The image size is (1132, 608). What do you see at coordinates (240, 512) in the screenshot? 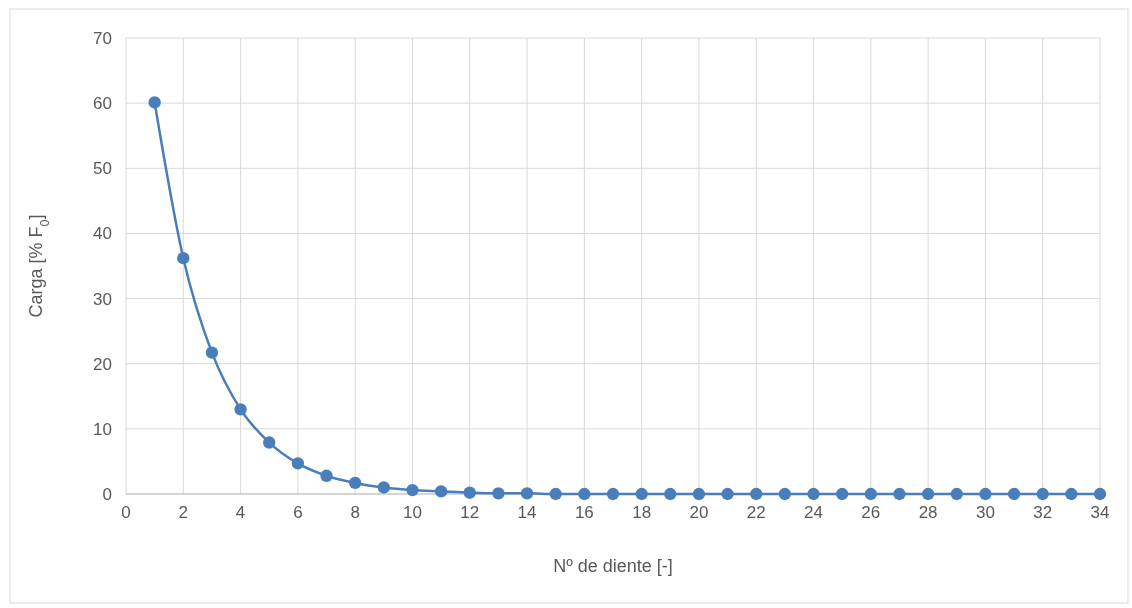
I see `x-tick-label: 4` at bounding box center [240, 512].